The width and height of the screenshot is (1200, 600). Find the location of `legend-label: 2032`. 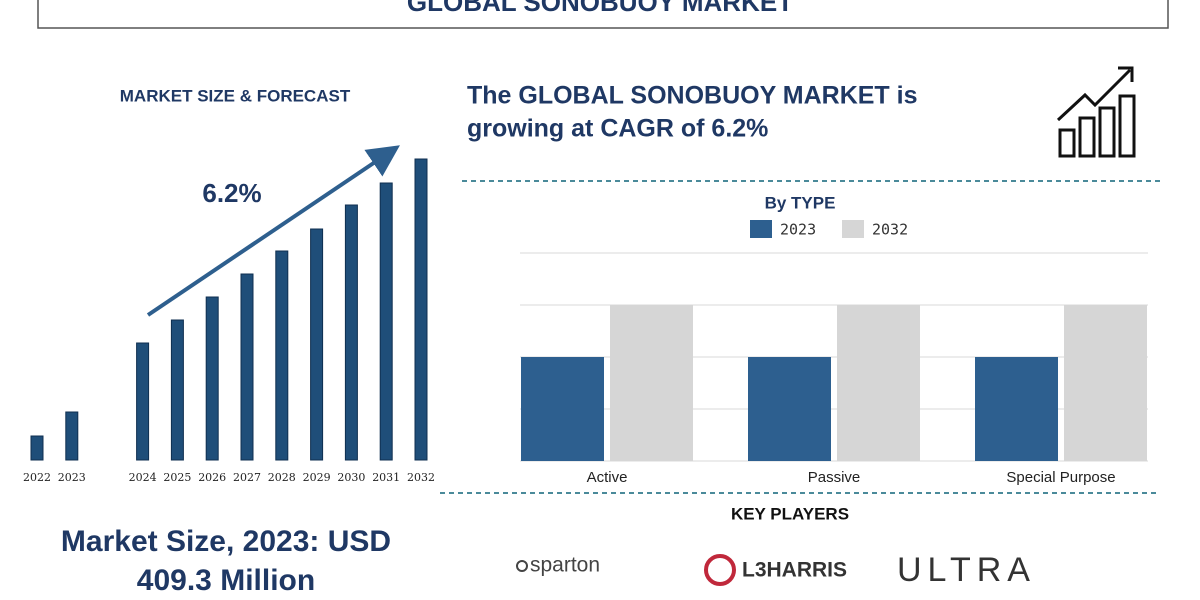

legend-label: 2032 is located at coordinates (890, 230).